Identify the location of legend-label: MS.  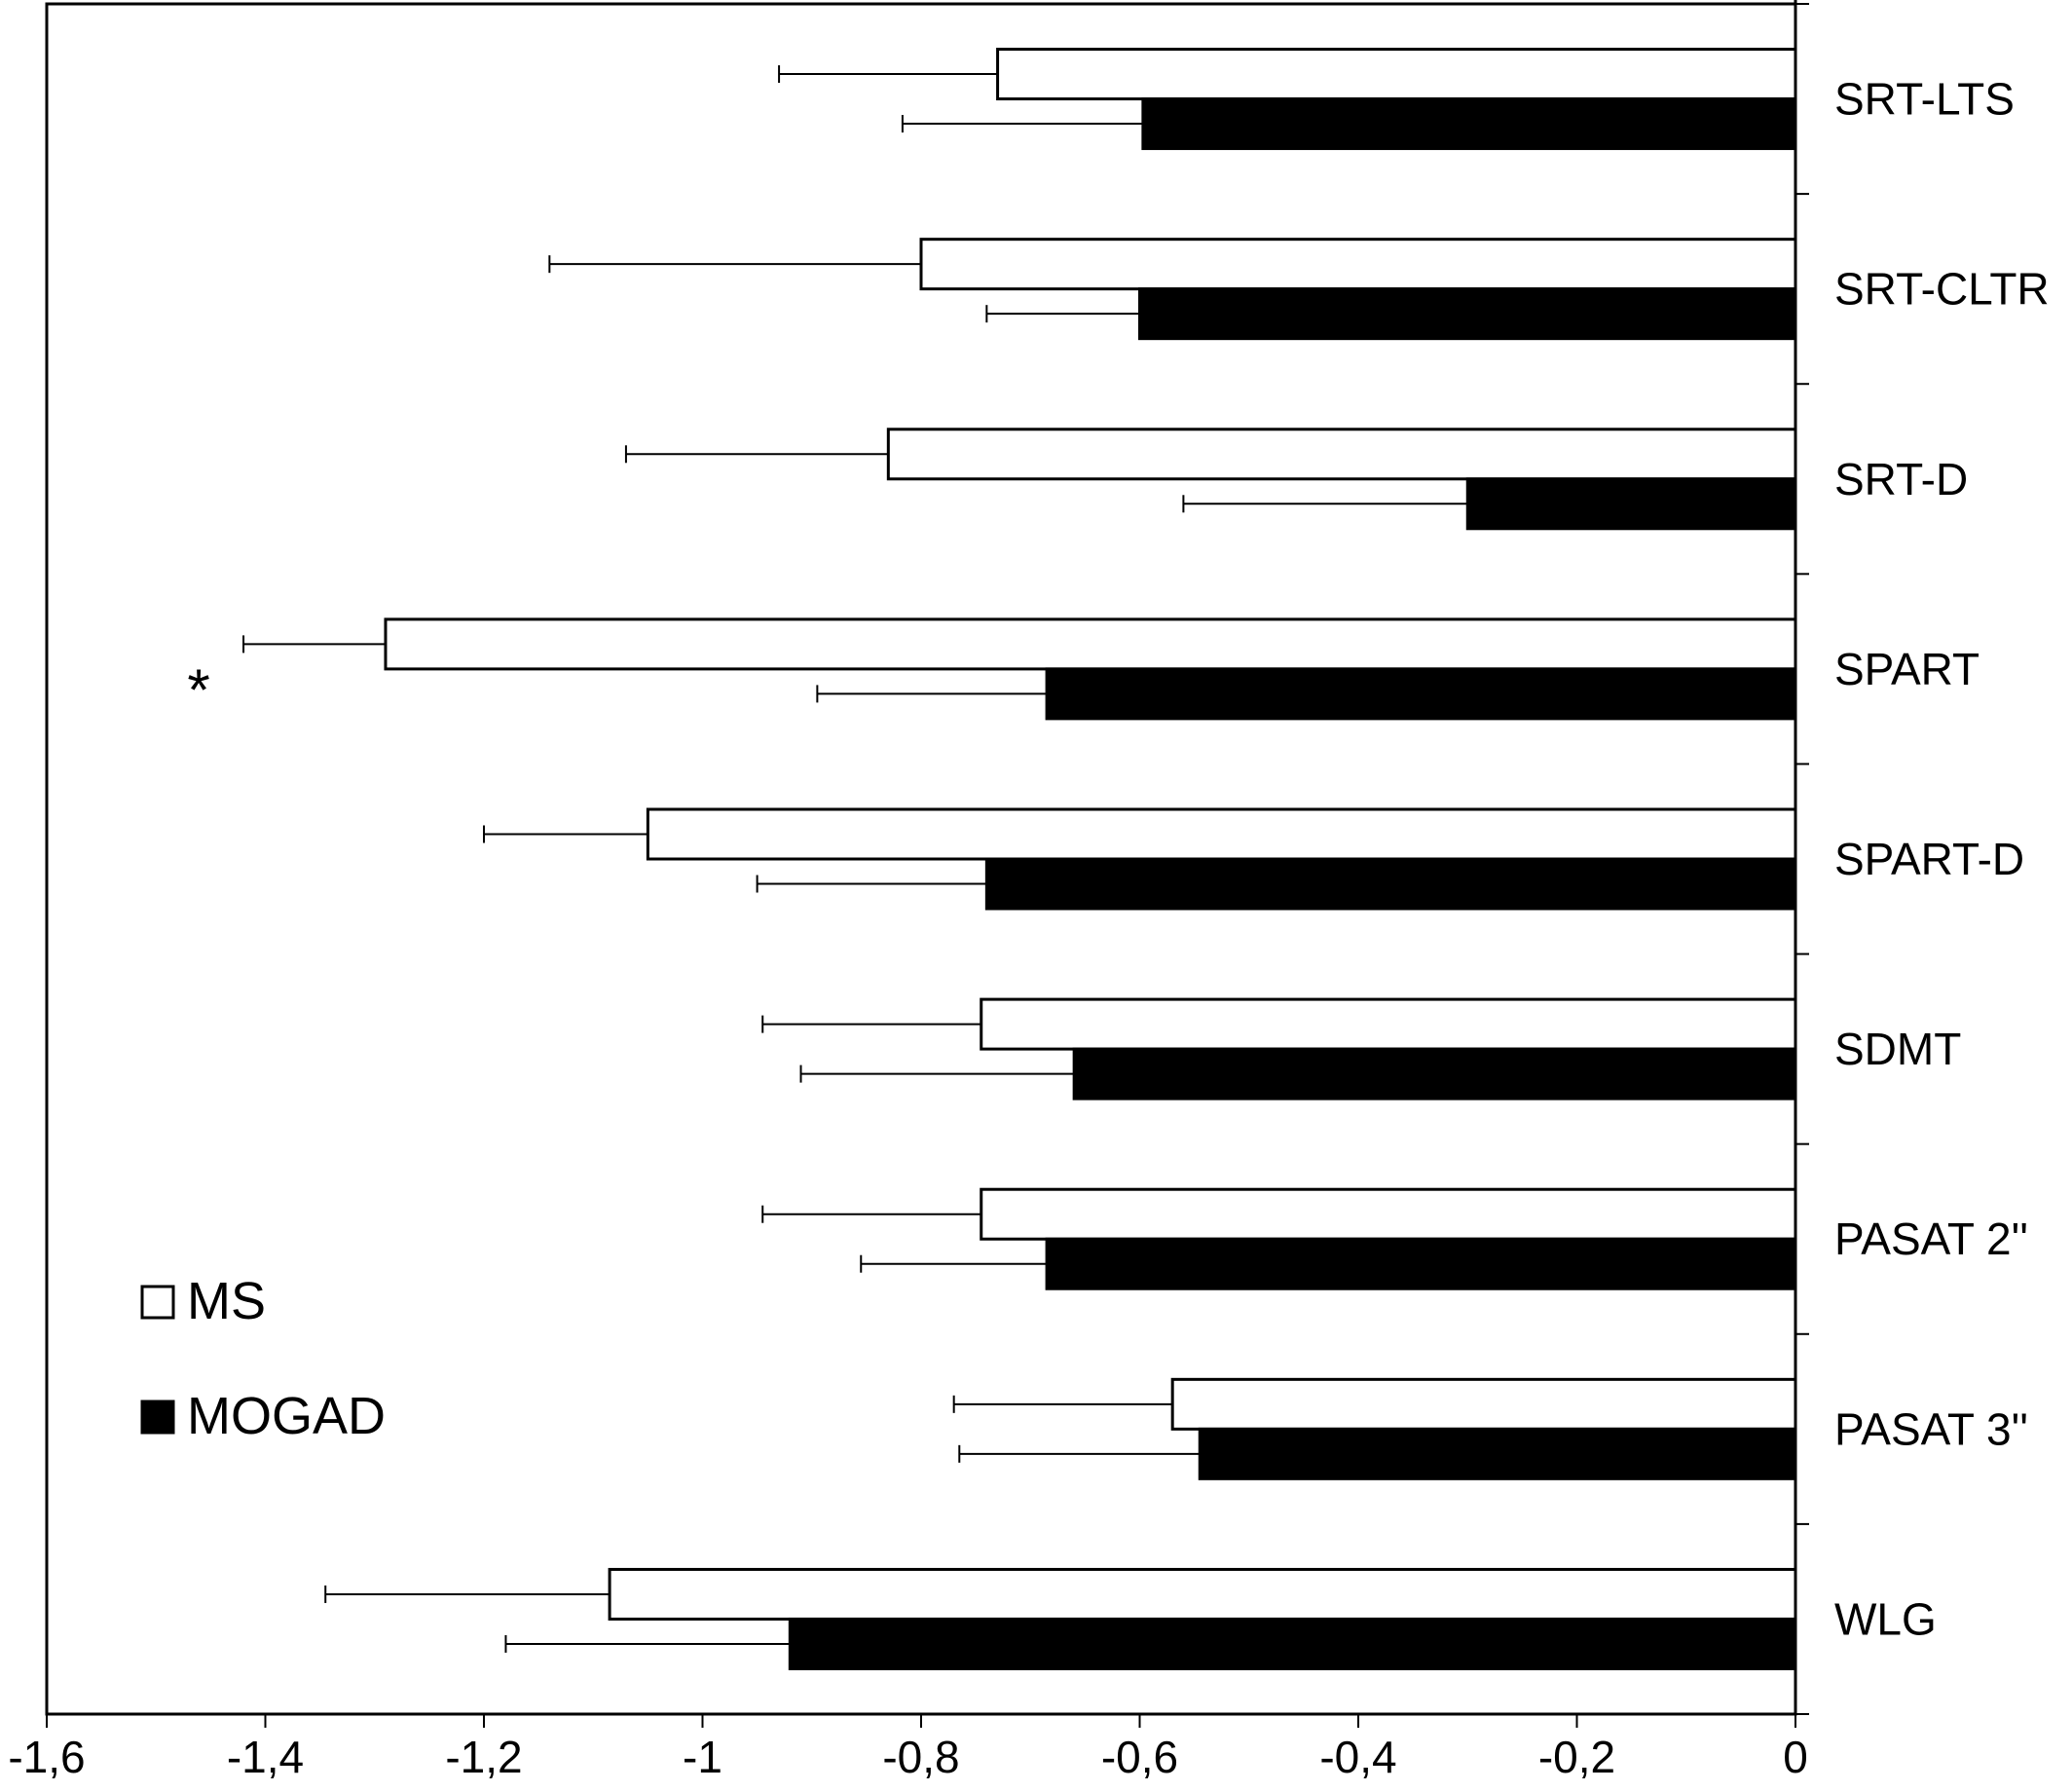
(226, 1301).